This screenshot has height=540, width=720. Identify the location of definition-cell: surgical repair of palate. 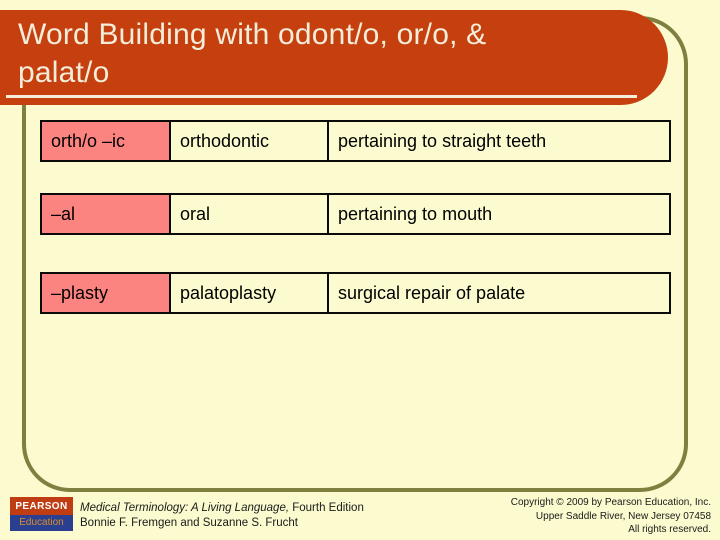
(499, 293).